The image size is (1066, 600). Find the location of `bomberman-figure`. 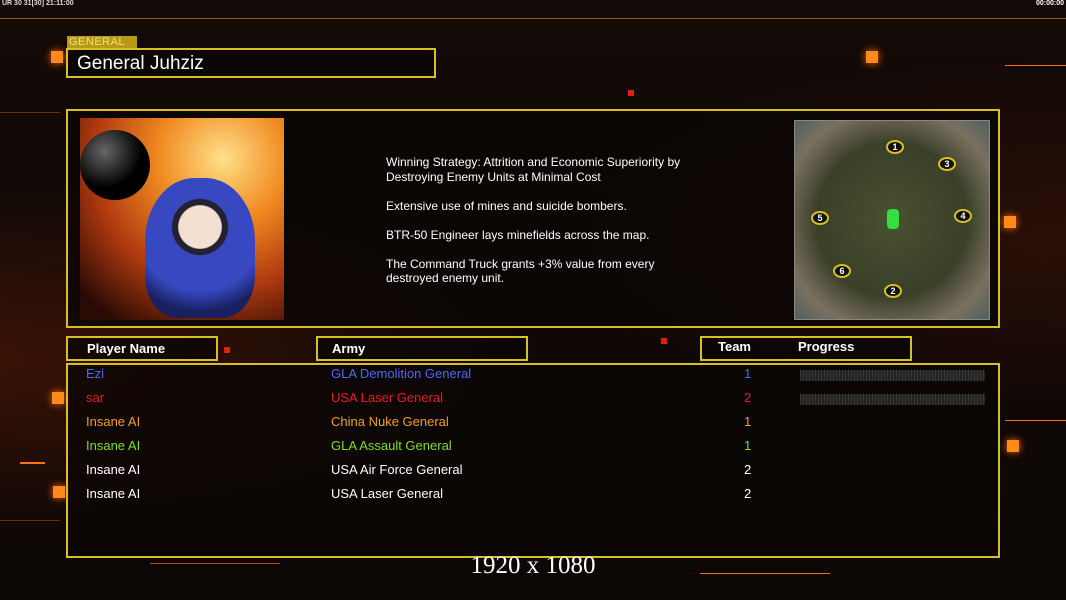

bomberman-figure is located at coordinates (200, 248).